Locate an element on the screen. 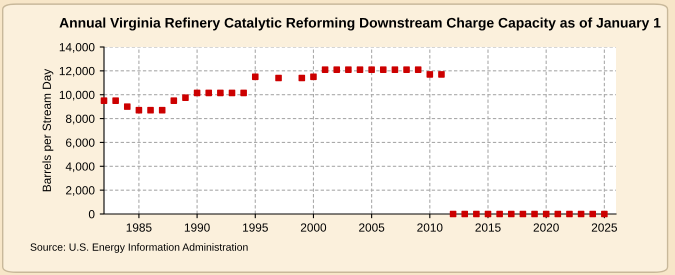  x-tick-label: 2015 is located at coordinates (488, 227).